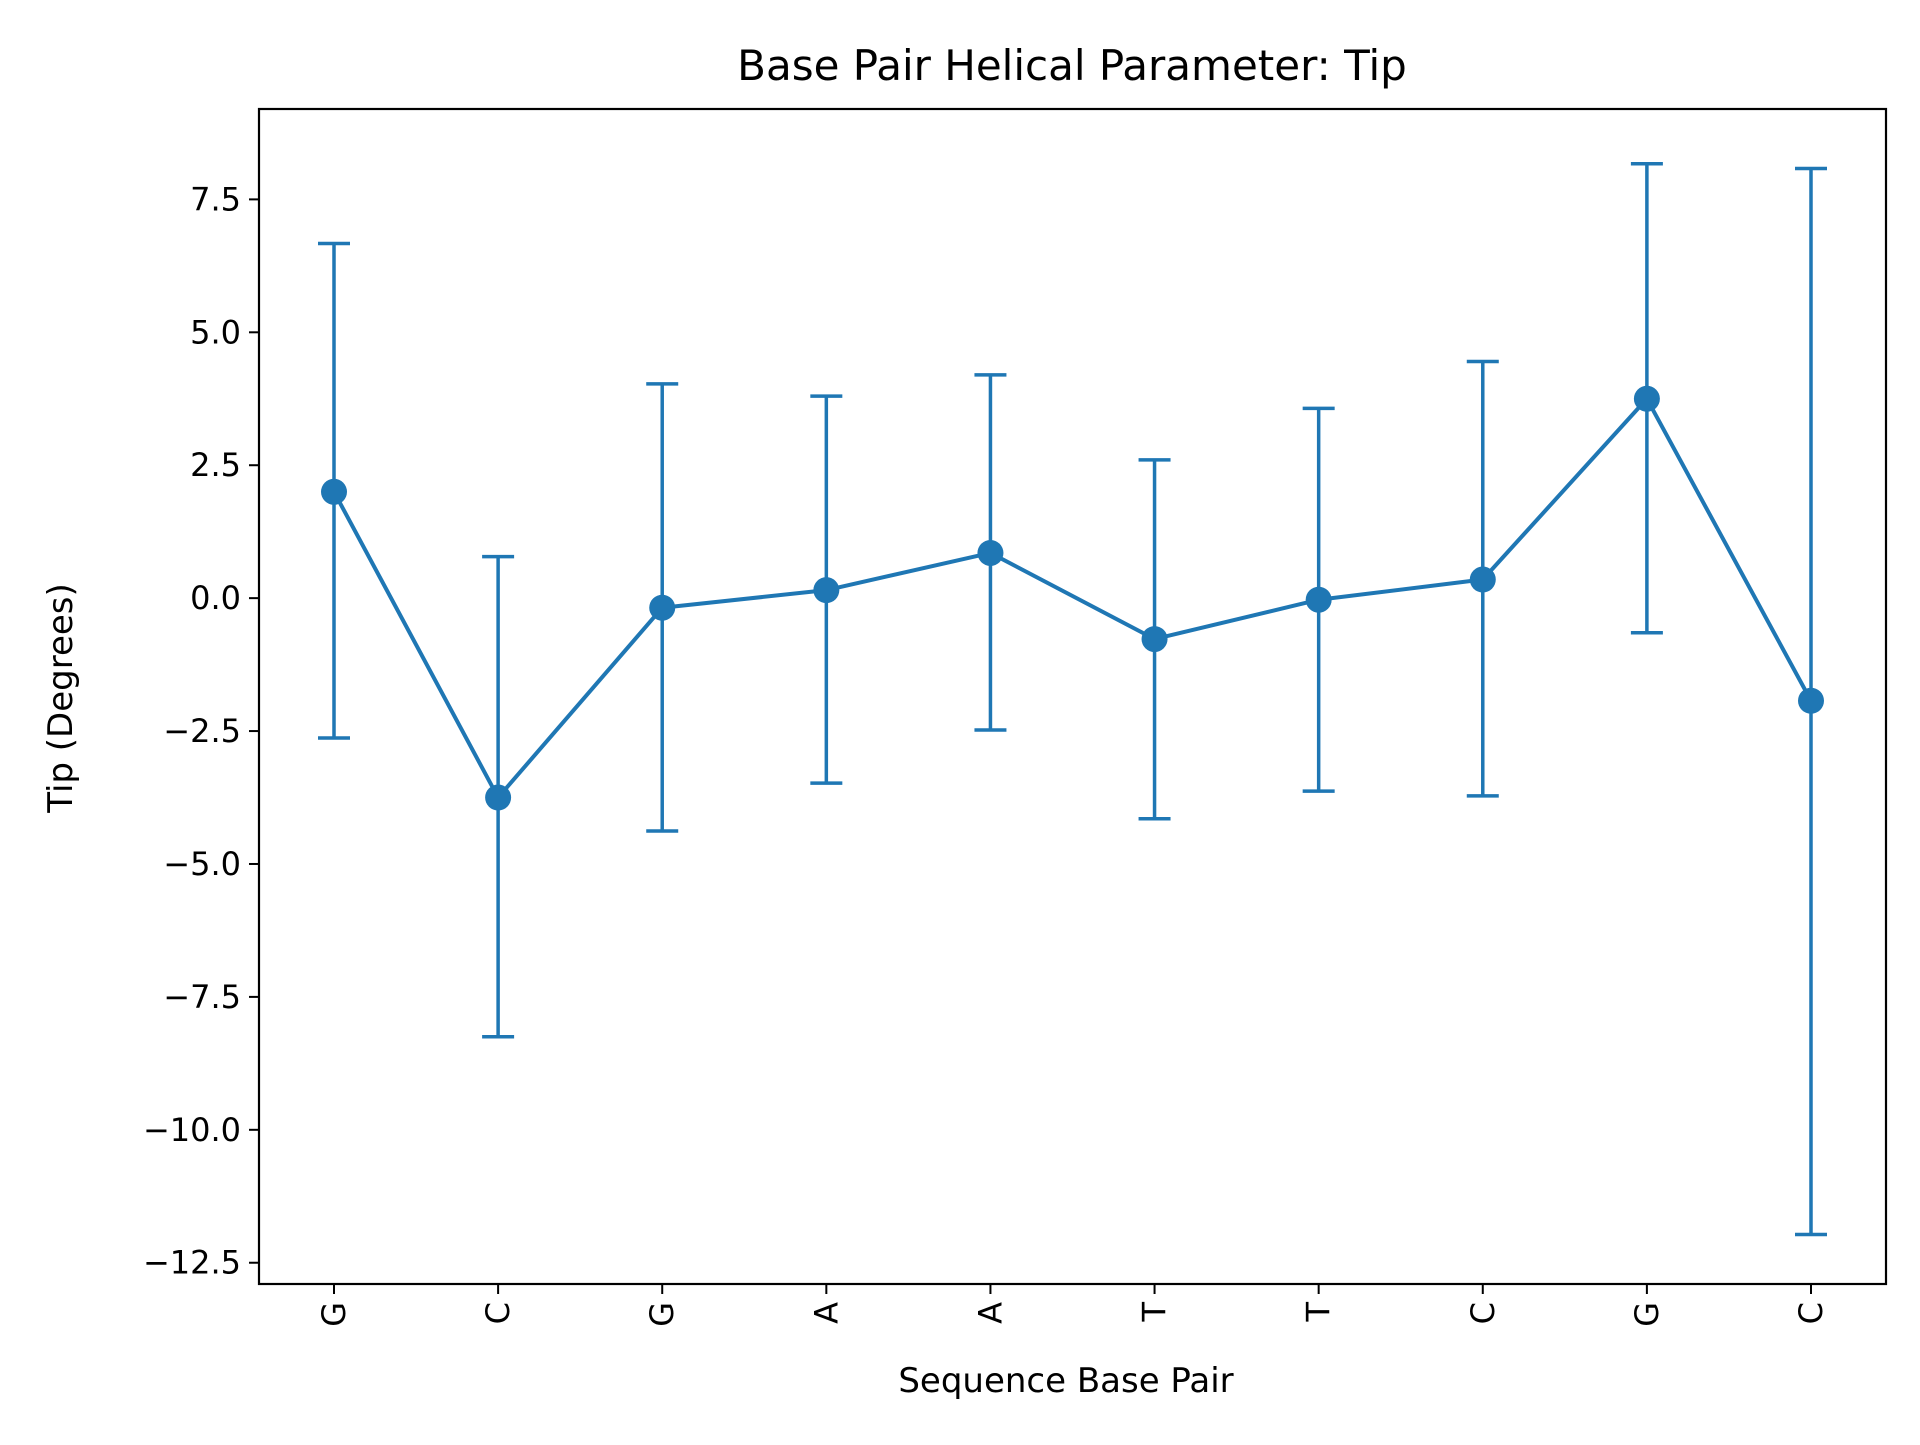  I want to click on y-tick-label: 2.5, so click(215, 465).